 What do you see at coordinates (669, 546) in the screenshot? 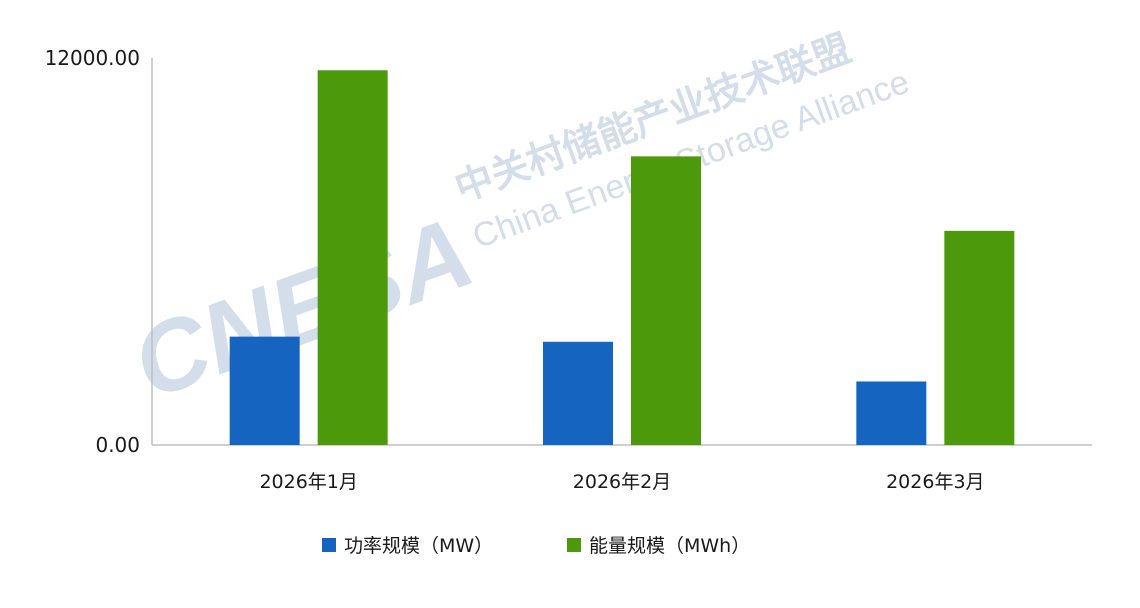
I see `legend-label: 能量规模（MWh）` at bounding box center [669, 546].